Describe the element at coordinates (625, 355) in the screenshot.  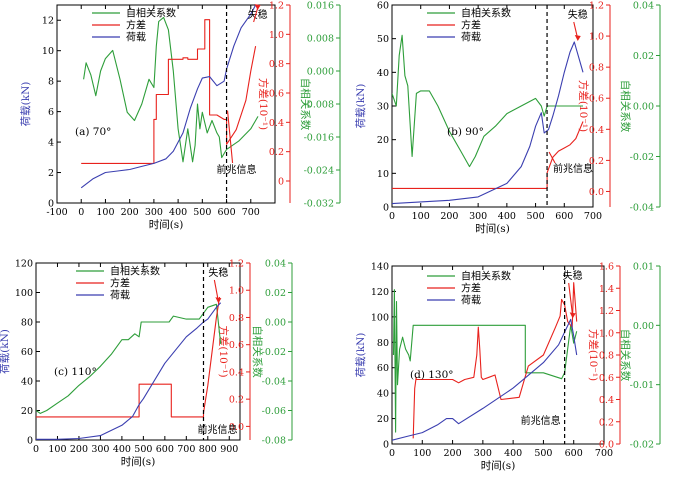
I see `autocorr-axis-label-d: 自相关系数` at that location.